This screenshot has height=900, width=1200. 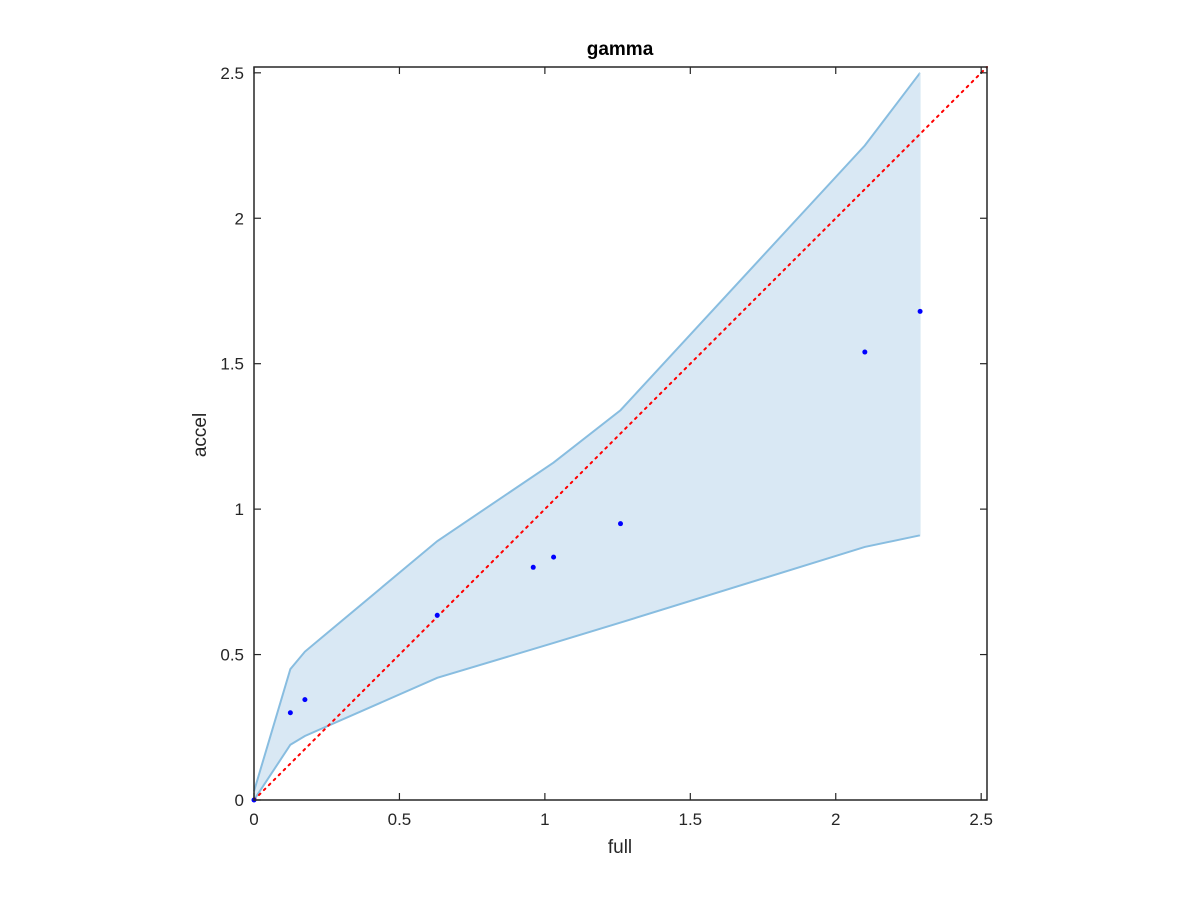 What do you see at coordinates (200, 435) in the screenshot?
I see `y-axis-label: accel` at bounding box center [200, 435].